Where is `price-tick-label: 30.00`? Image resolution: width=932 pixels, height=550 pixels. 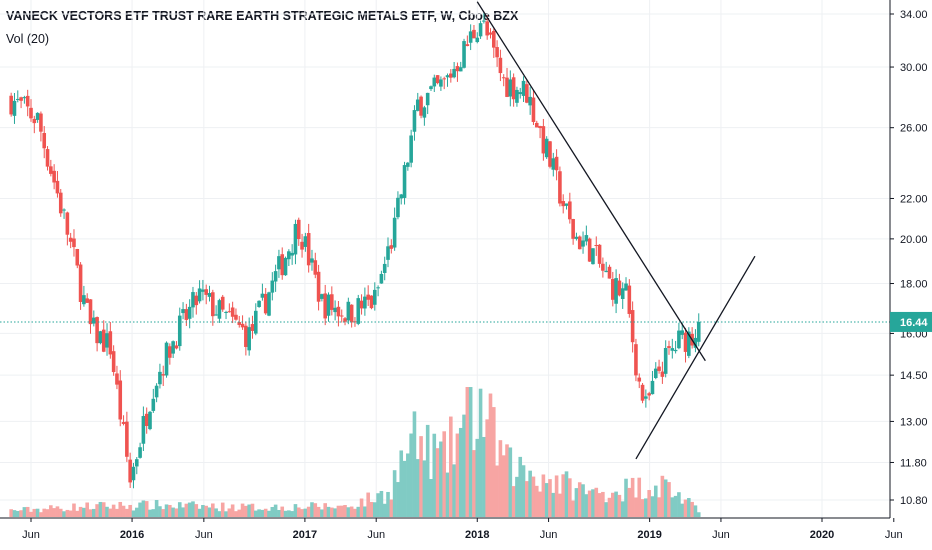 price-tick-label: 30.00 is located at coordinates (914, 68).